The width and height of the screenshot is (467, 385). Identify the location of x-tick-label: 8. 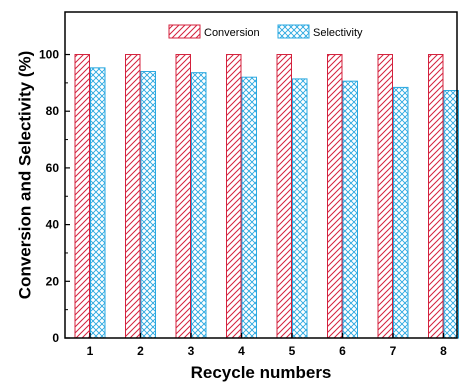
(443, 351).